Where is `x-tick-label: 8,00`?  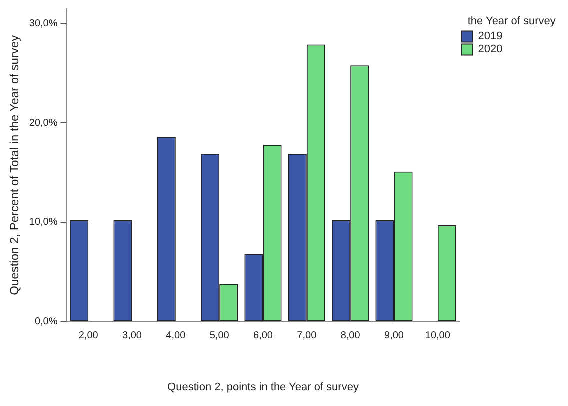
x-tick-label: 8,00 is located at coordinates (350, 336).